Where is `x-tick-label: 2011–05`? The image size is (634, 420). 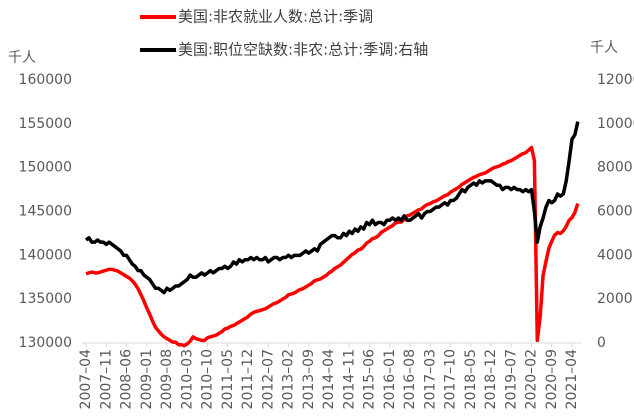
x-tick-label: 2011–05 is located at coordinates (228, 379).